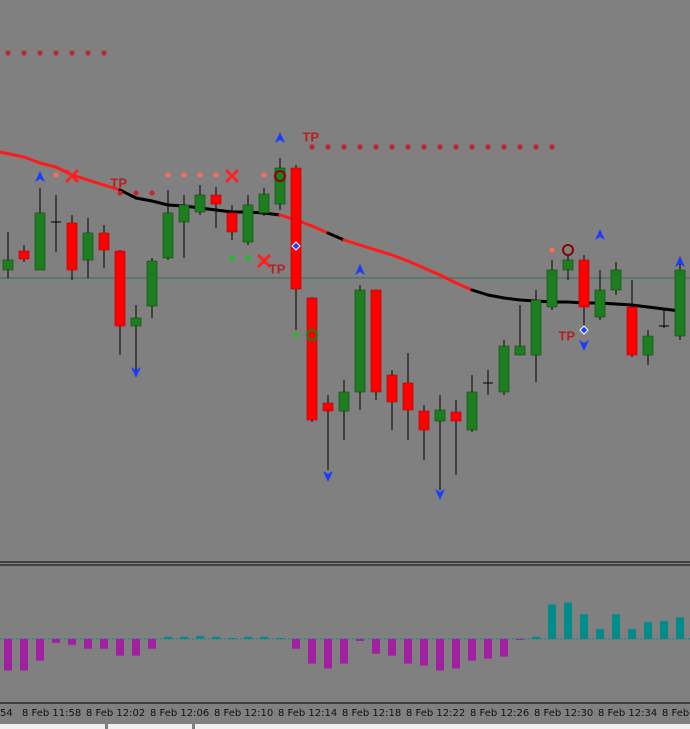  What do you see at coordinates (627, 713) in the screenshot?
I see `x-tick-label: 8 Feb 12:34` at bounding box center [627, 713].